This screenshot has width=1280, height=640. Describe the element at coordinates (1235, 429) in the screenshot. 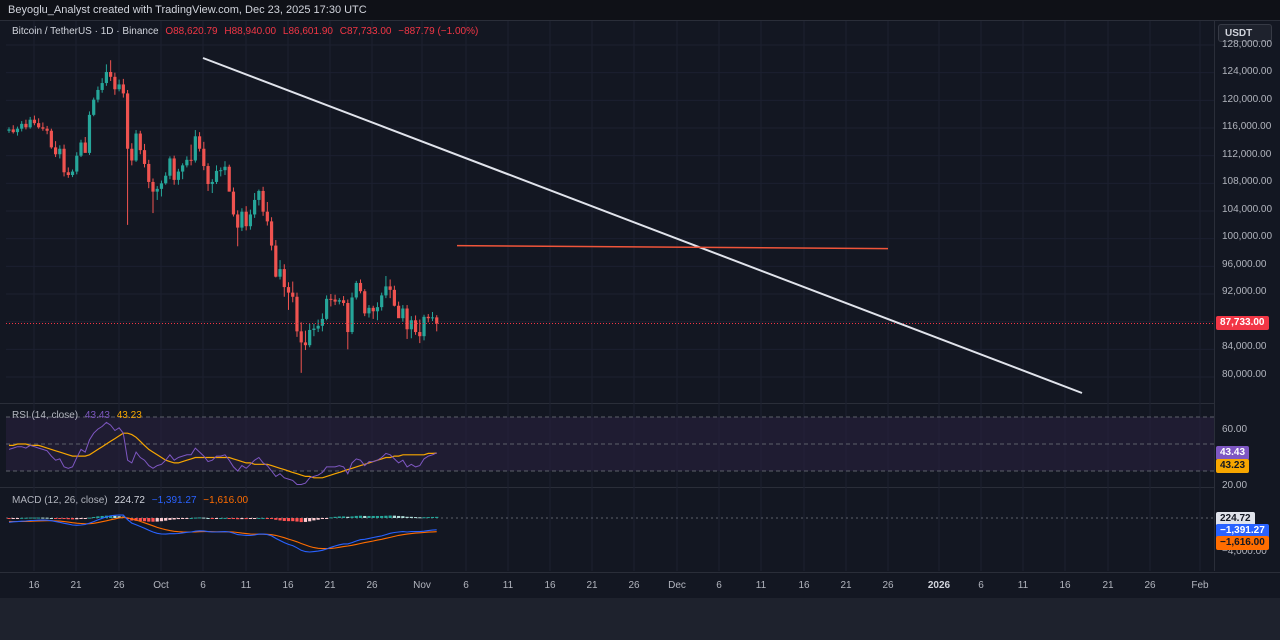

I see `rsi-tick-60: 60.00` at that location.